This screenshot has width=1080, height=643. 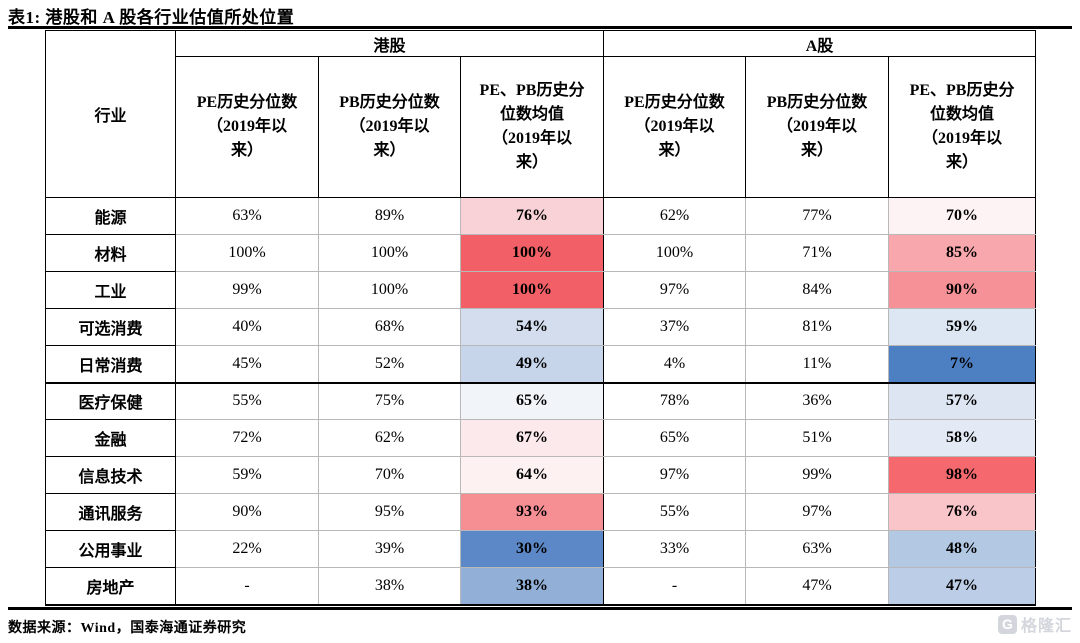 I want to click on hk-avg-cell: 100%, so click(x=532, y=290).